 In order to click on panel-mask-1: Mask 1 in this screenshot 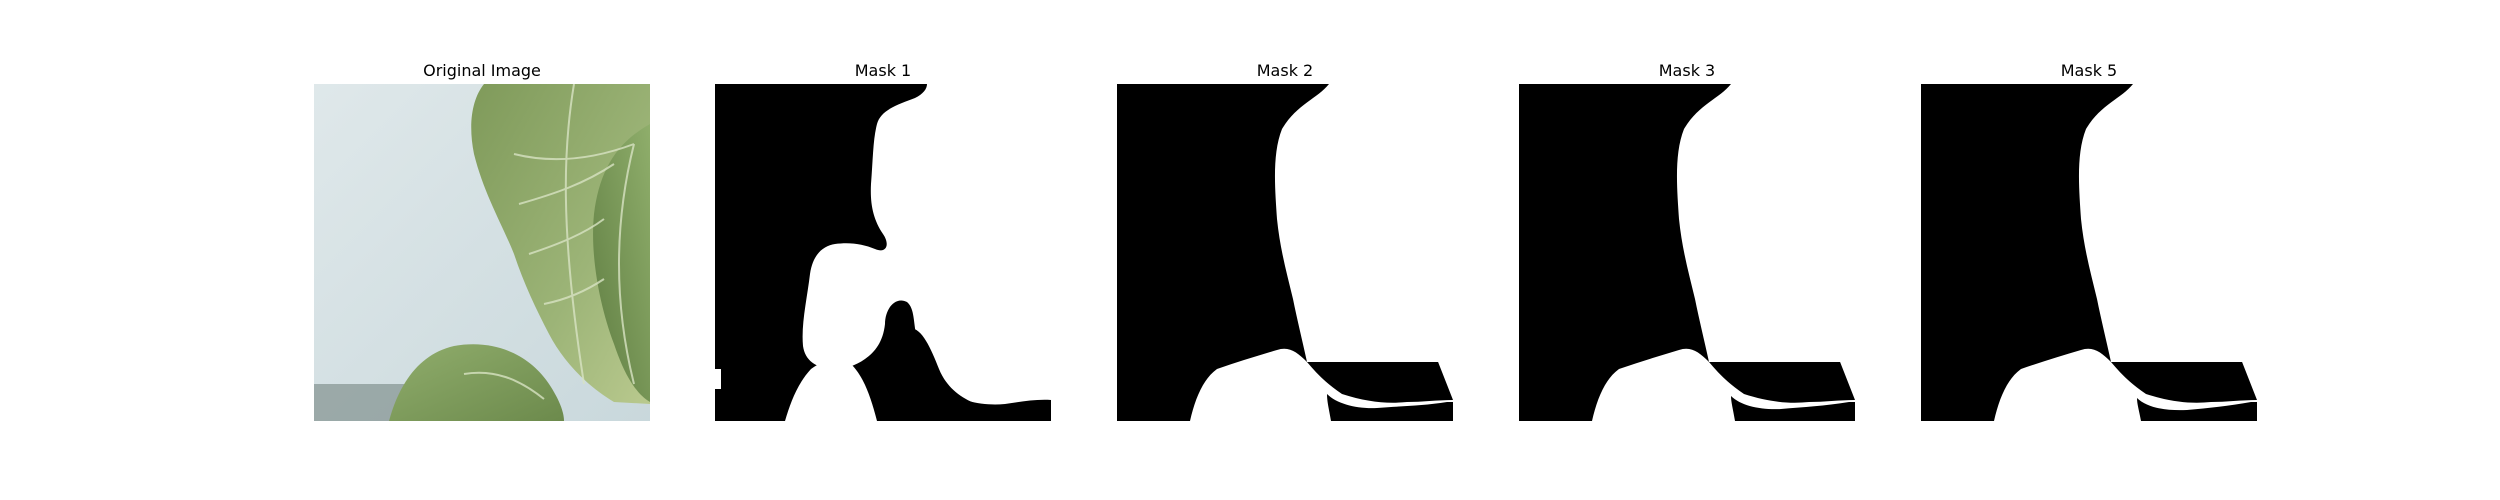, I will do `click(883, 239)`.